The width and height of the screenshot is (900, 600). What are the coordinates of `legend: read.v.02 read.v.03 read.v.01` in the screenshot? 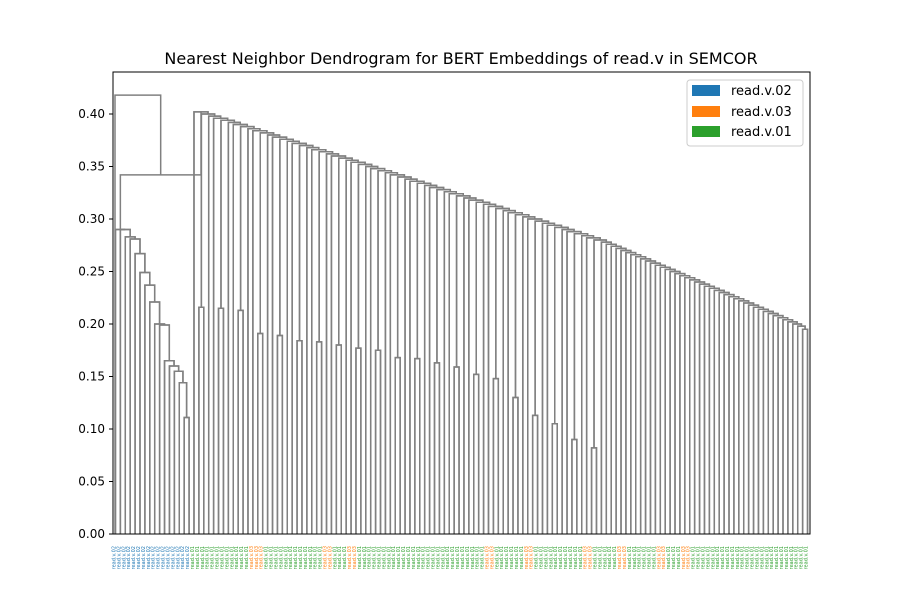 It's located at (745, 113).